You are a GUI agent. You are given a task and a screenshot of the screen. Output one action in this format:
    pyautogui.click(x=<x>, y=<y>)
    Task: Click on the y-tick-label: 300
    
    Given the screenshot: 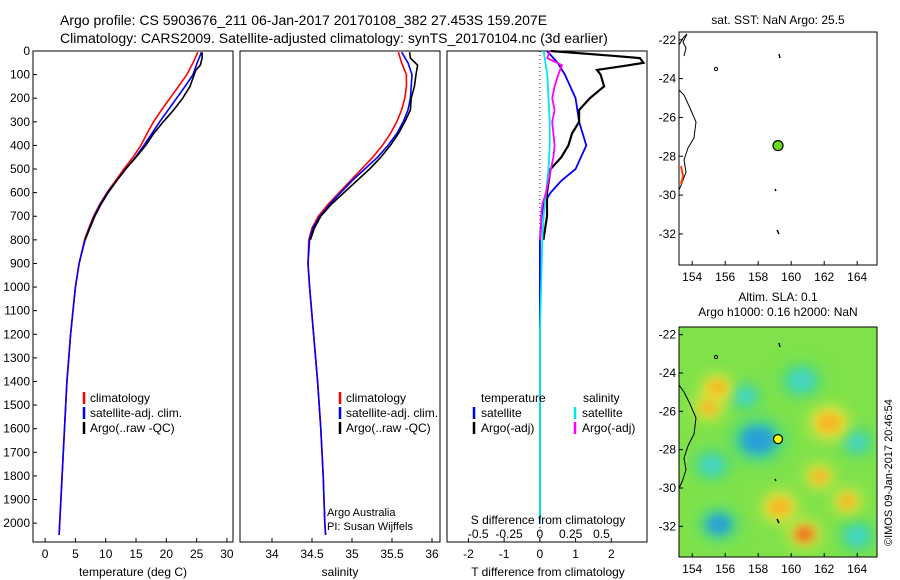 What is the action you would take?
    pyautogui.click(x=20, y=122)
    